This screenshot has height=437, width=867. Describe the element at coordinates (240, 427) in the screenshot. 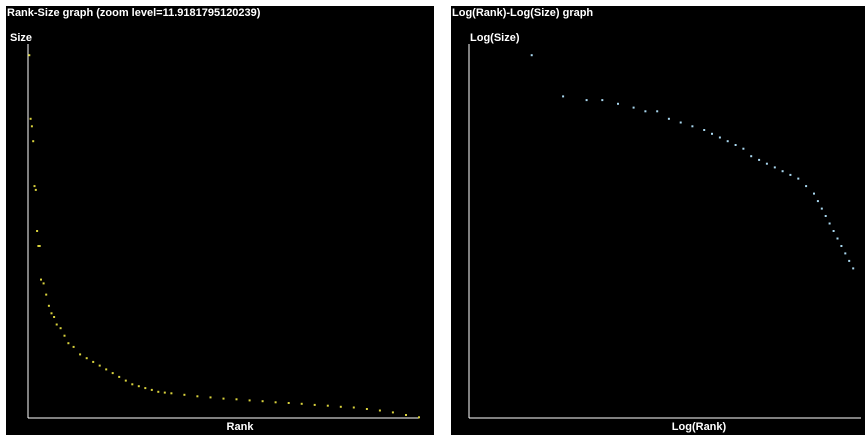

I see `rank-size-x-label: Rank` at that location.